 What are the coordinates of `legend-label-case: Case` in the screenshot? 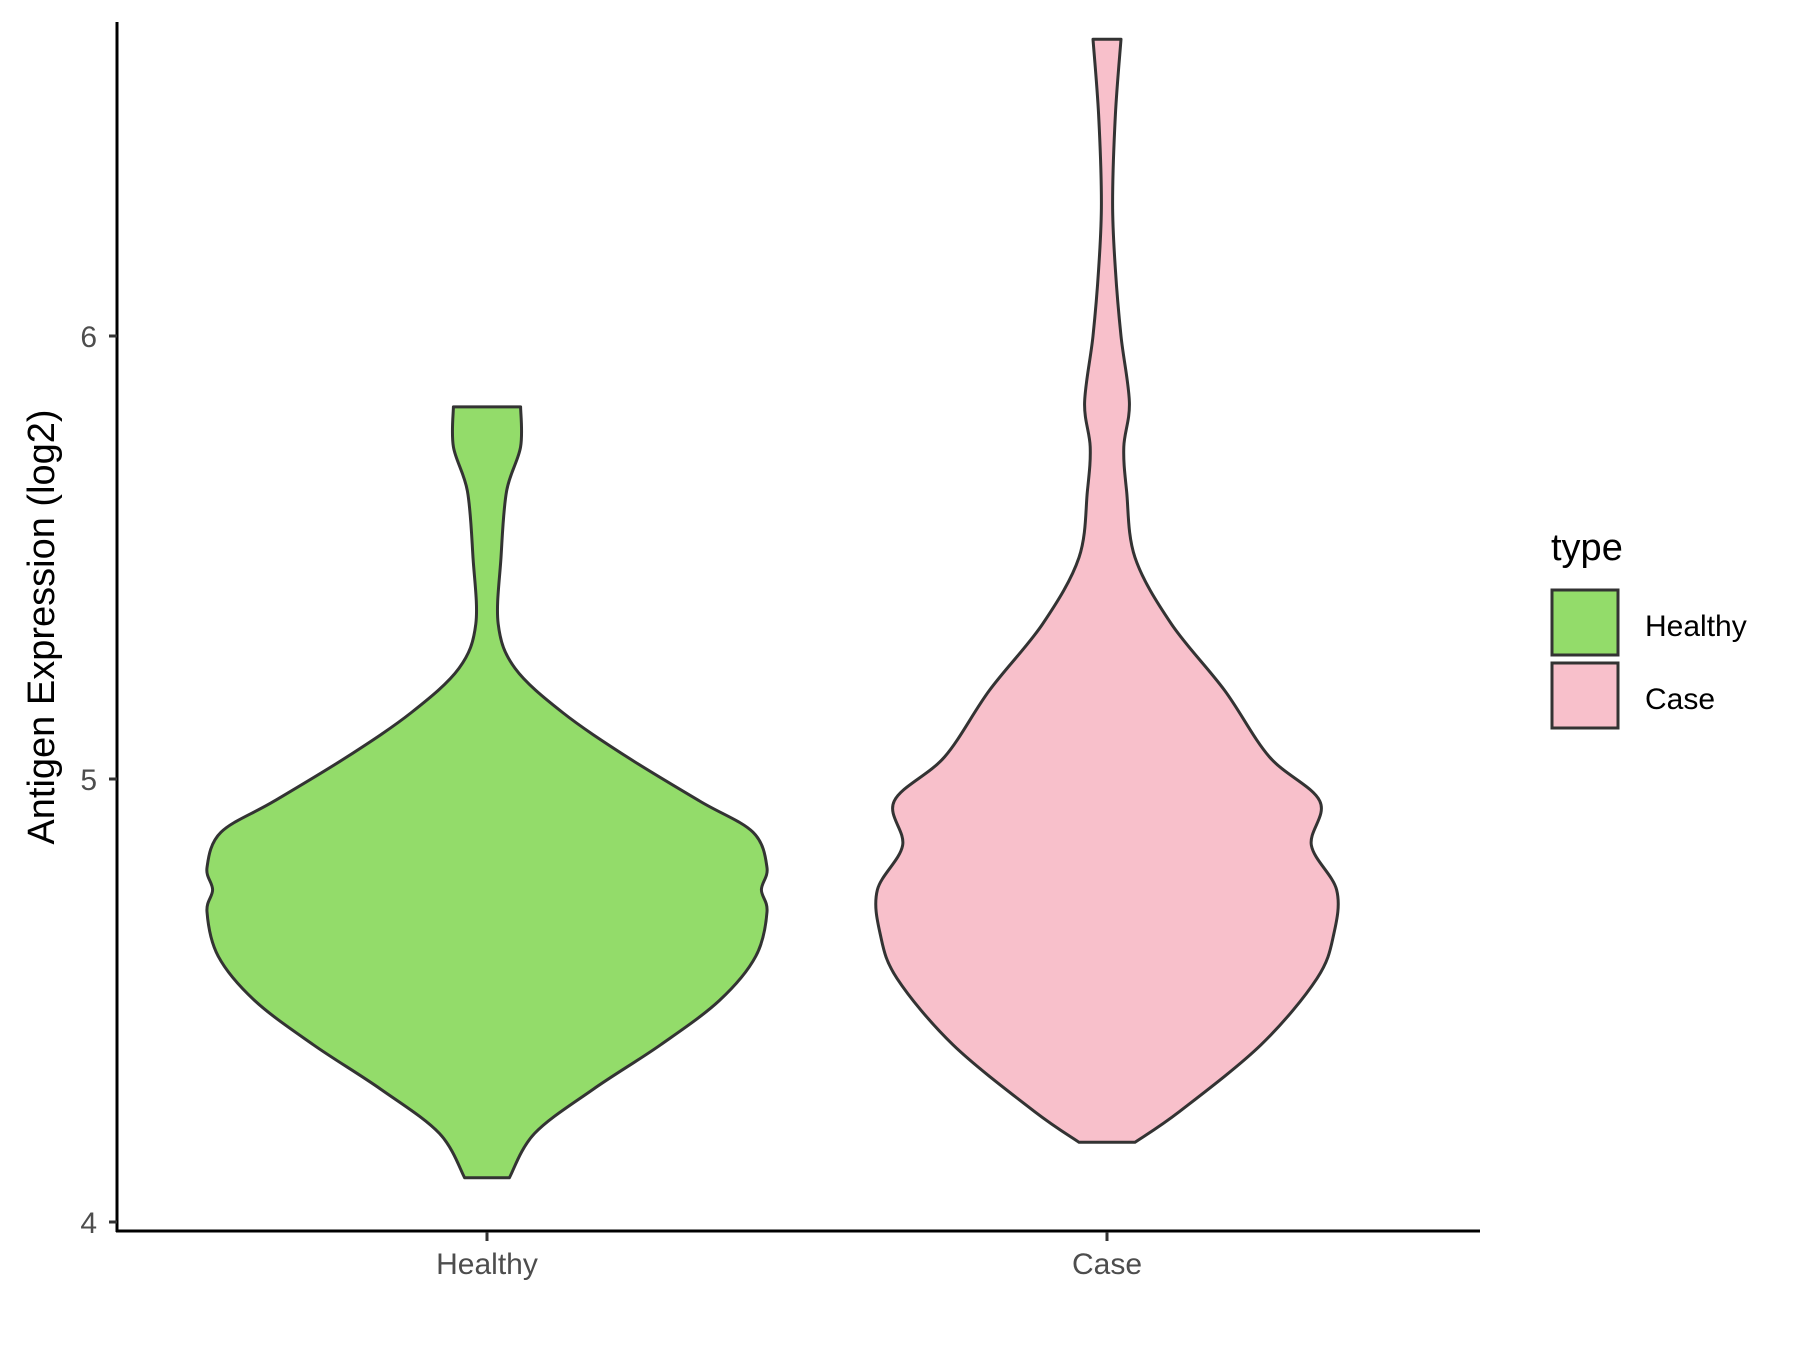 It's located at (1680, 699).